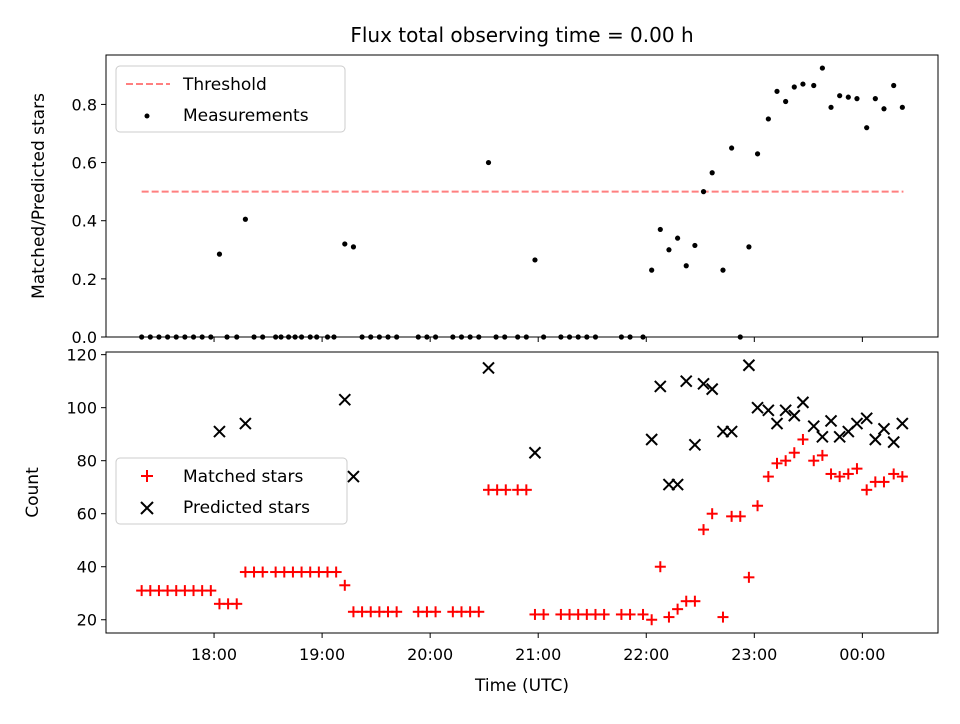 This screenshot has height=724, width=960. I want to click on bottom-y-tick-label: 60, so click(87, 514).